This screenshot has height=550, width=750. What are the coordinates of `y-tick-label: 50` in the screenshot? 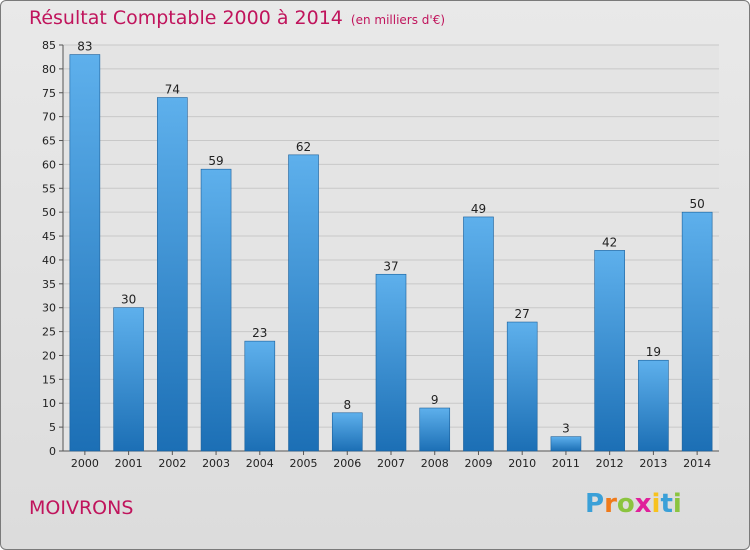 It's located at (49, 212).